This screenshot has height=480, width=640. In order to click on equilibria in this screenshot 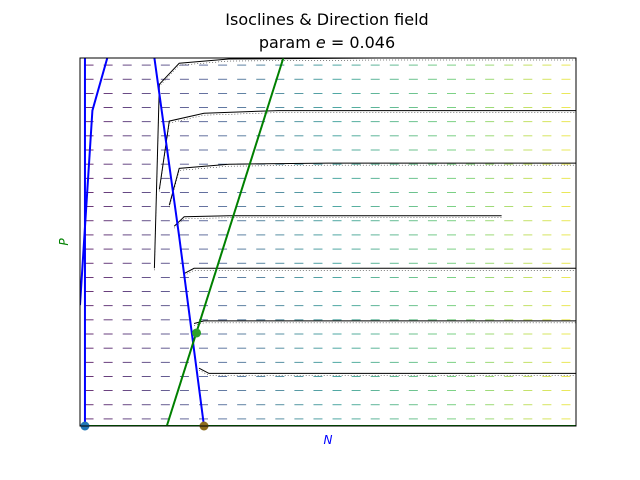, I will do `click(144, 379)`.